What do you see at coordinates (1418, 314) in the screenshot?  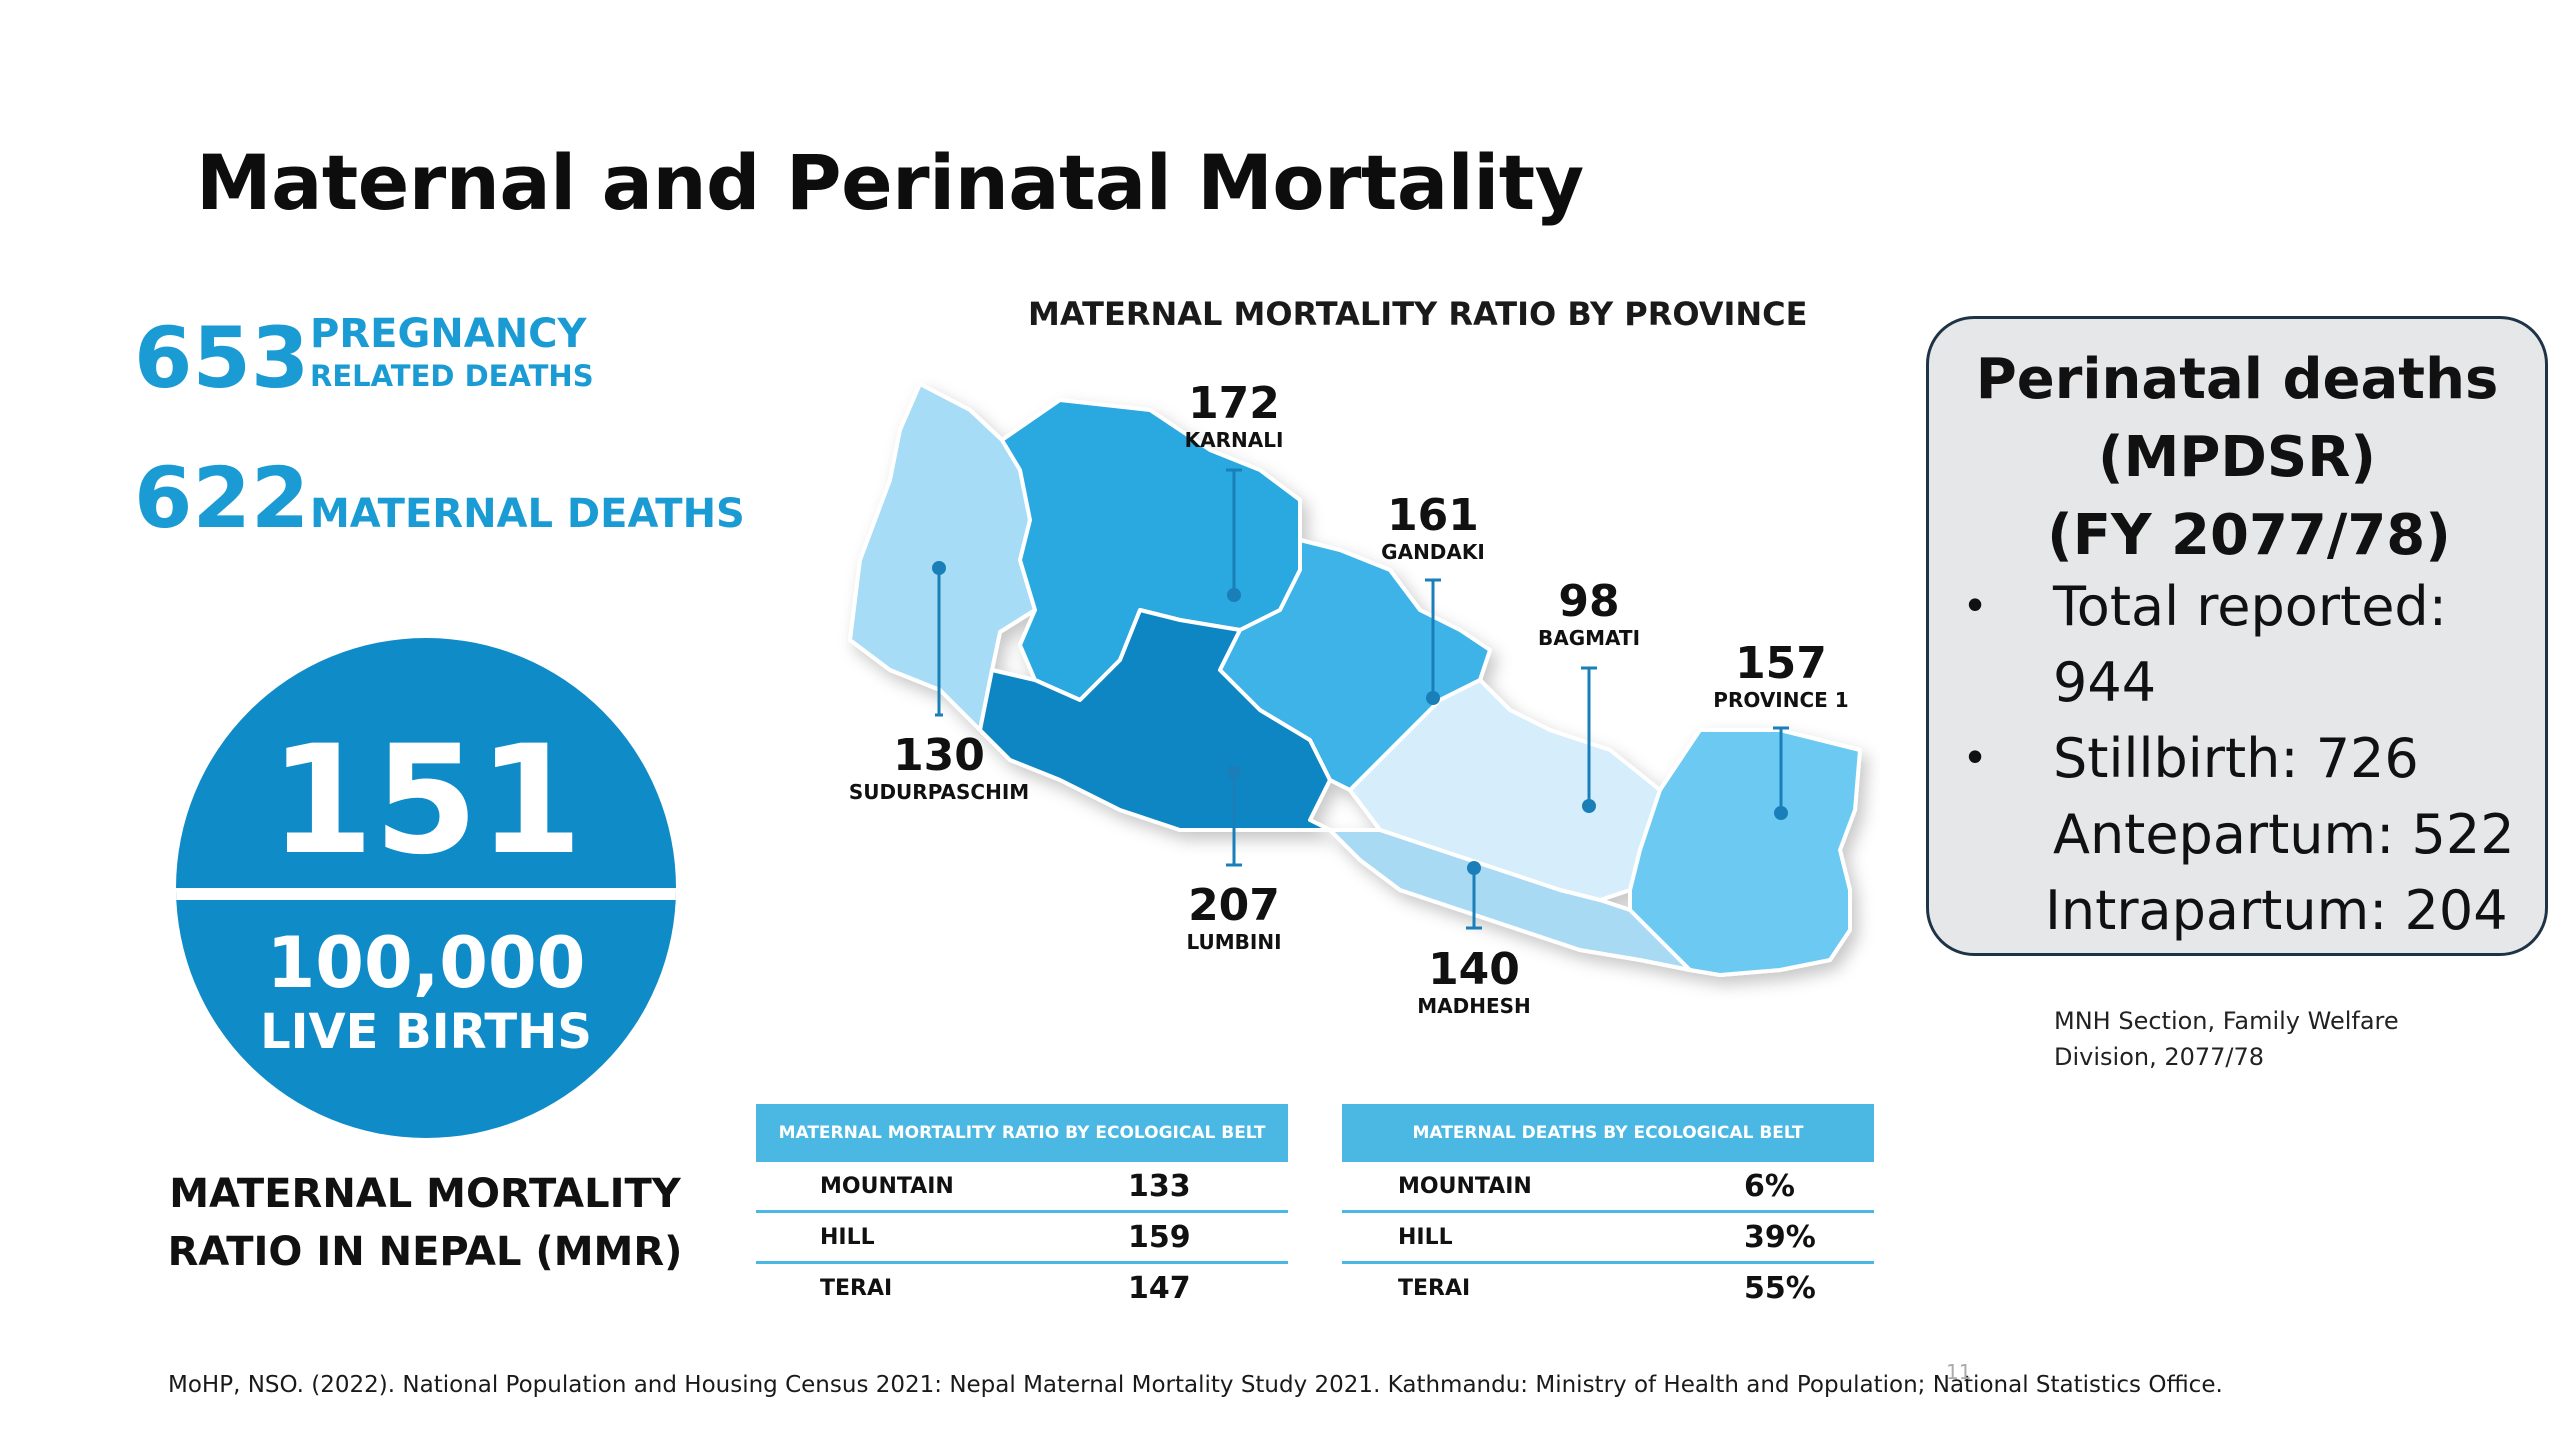 I see `map-title: MATERNAL MORTALITY RATIO BY PROVINCE` at bounding box center [1418, 314].